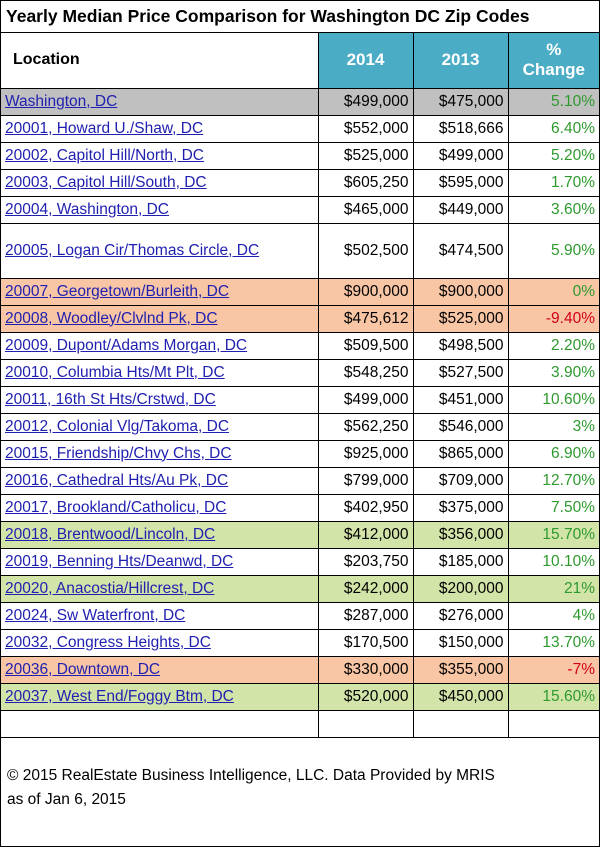 The image size is (600, 847). I want to click on location-link: 20016, Cathedral Hts/Au Pk, DC, so click(117, 480).